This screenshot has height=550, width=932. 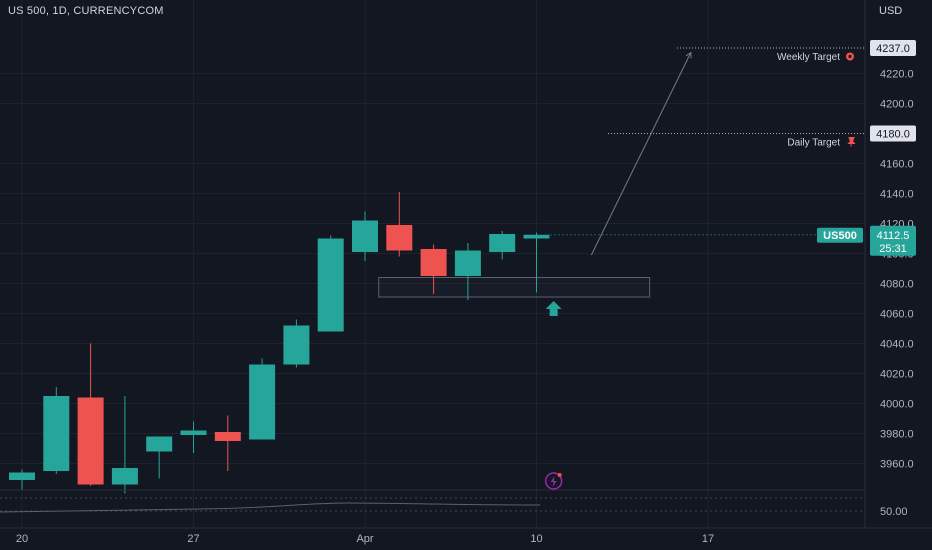 I want to click on projection-line, so click(x=641, y=154).